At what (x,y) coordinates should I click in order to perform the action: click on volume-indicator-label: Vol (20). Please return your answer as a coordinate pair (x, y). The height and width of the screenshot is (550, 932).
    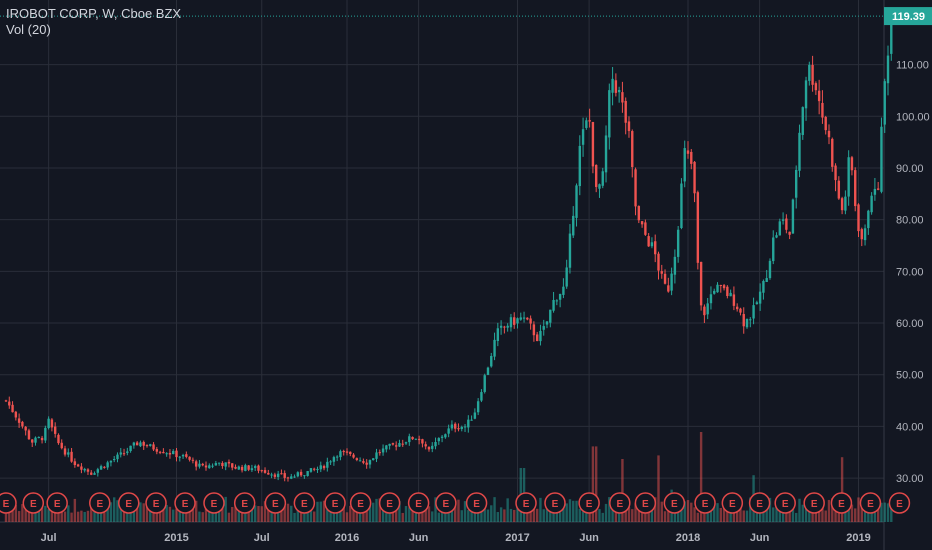
    Looking at the image, I should click on (28, 29).